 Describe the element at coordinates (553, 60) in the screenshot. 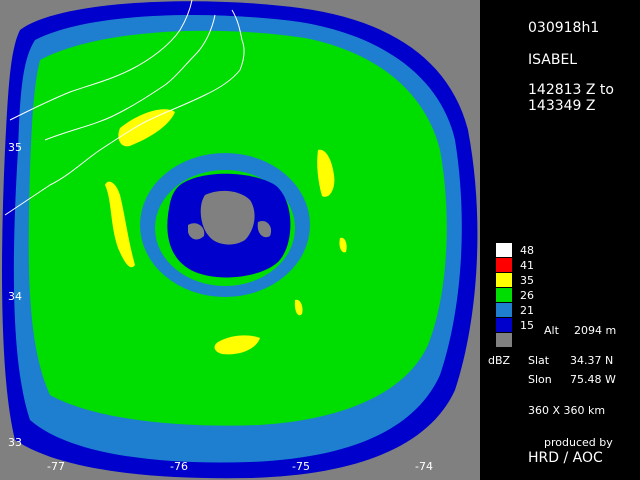

I see `storm-name: ISABEL` at that location.